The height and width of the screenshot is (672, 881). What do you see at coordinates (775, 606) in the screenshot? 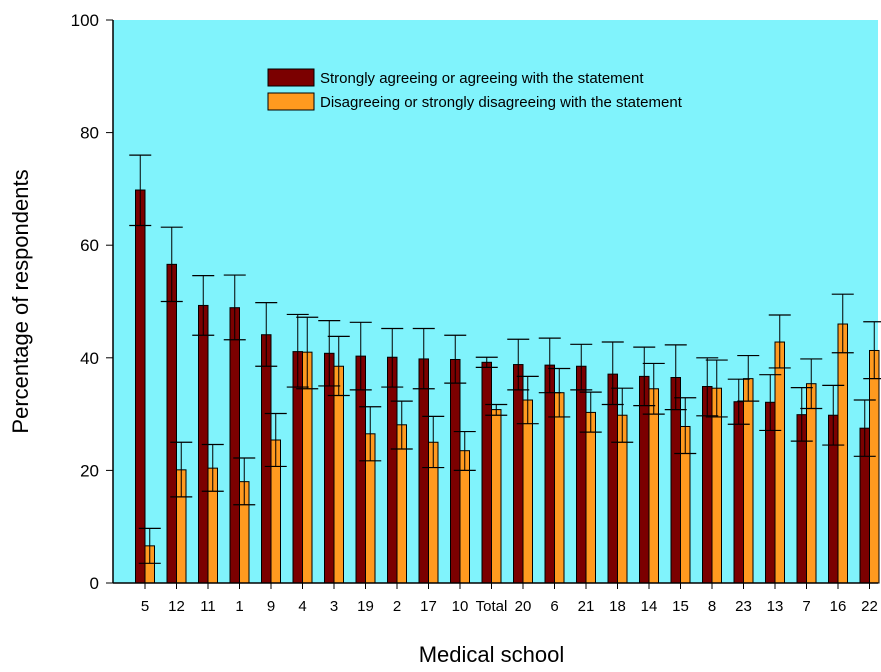
I see `x-tick-label-13: 13` at bounding box center [775, 606].